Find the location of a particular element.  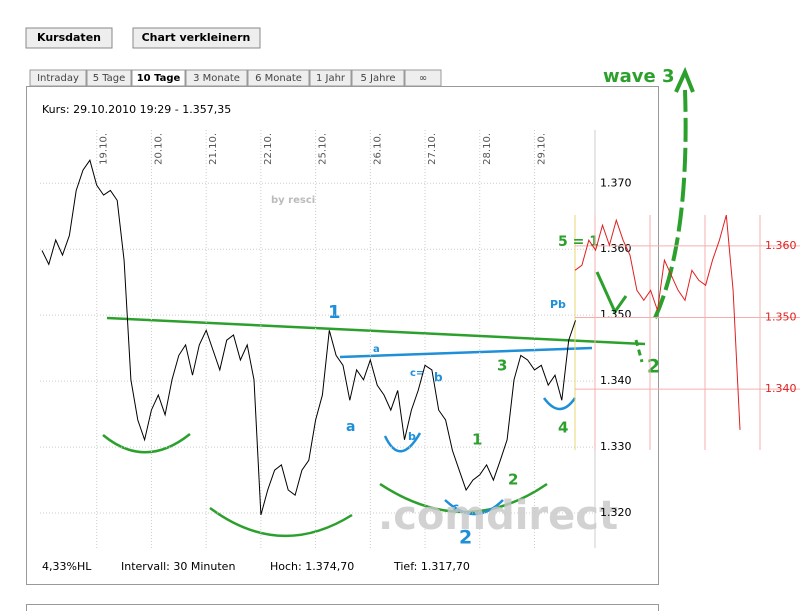

annotation: c is located at coordinates (455, 508).